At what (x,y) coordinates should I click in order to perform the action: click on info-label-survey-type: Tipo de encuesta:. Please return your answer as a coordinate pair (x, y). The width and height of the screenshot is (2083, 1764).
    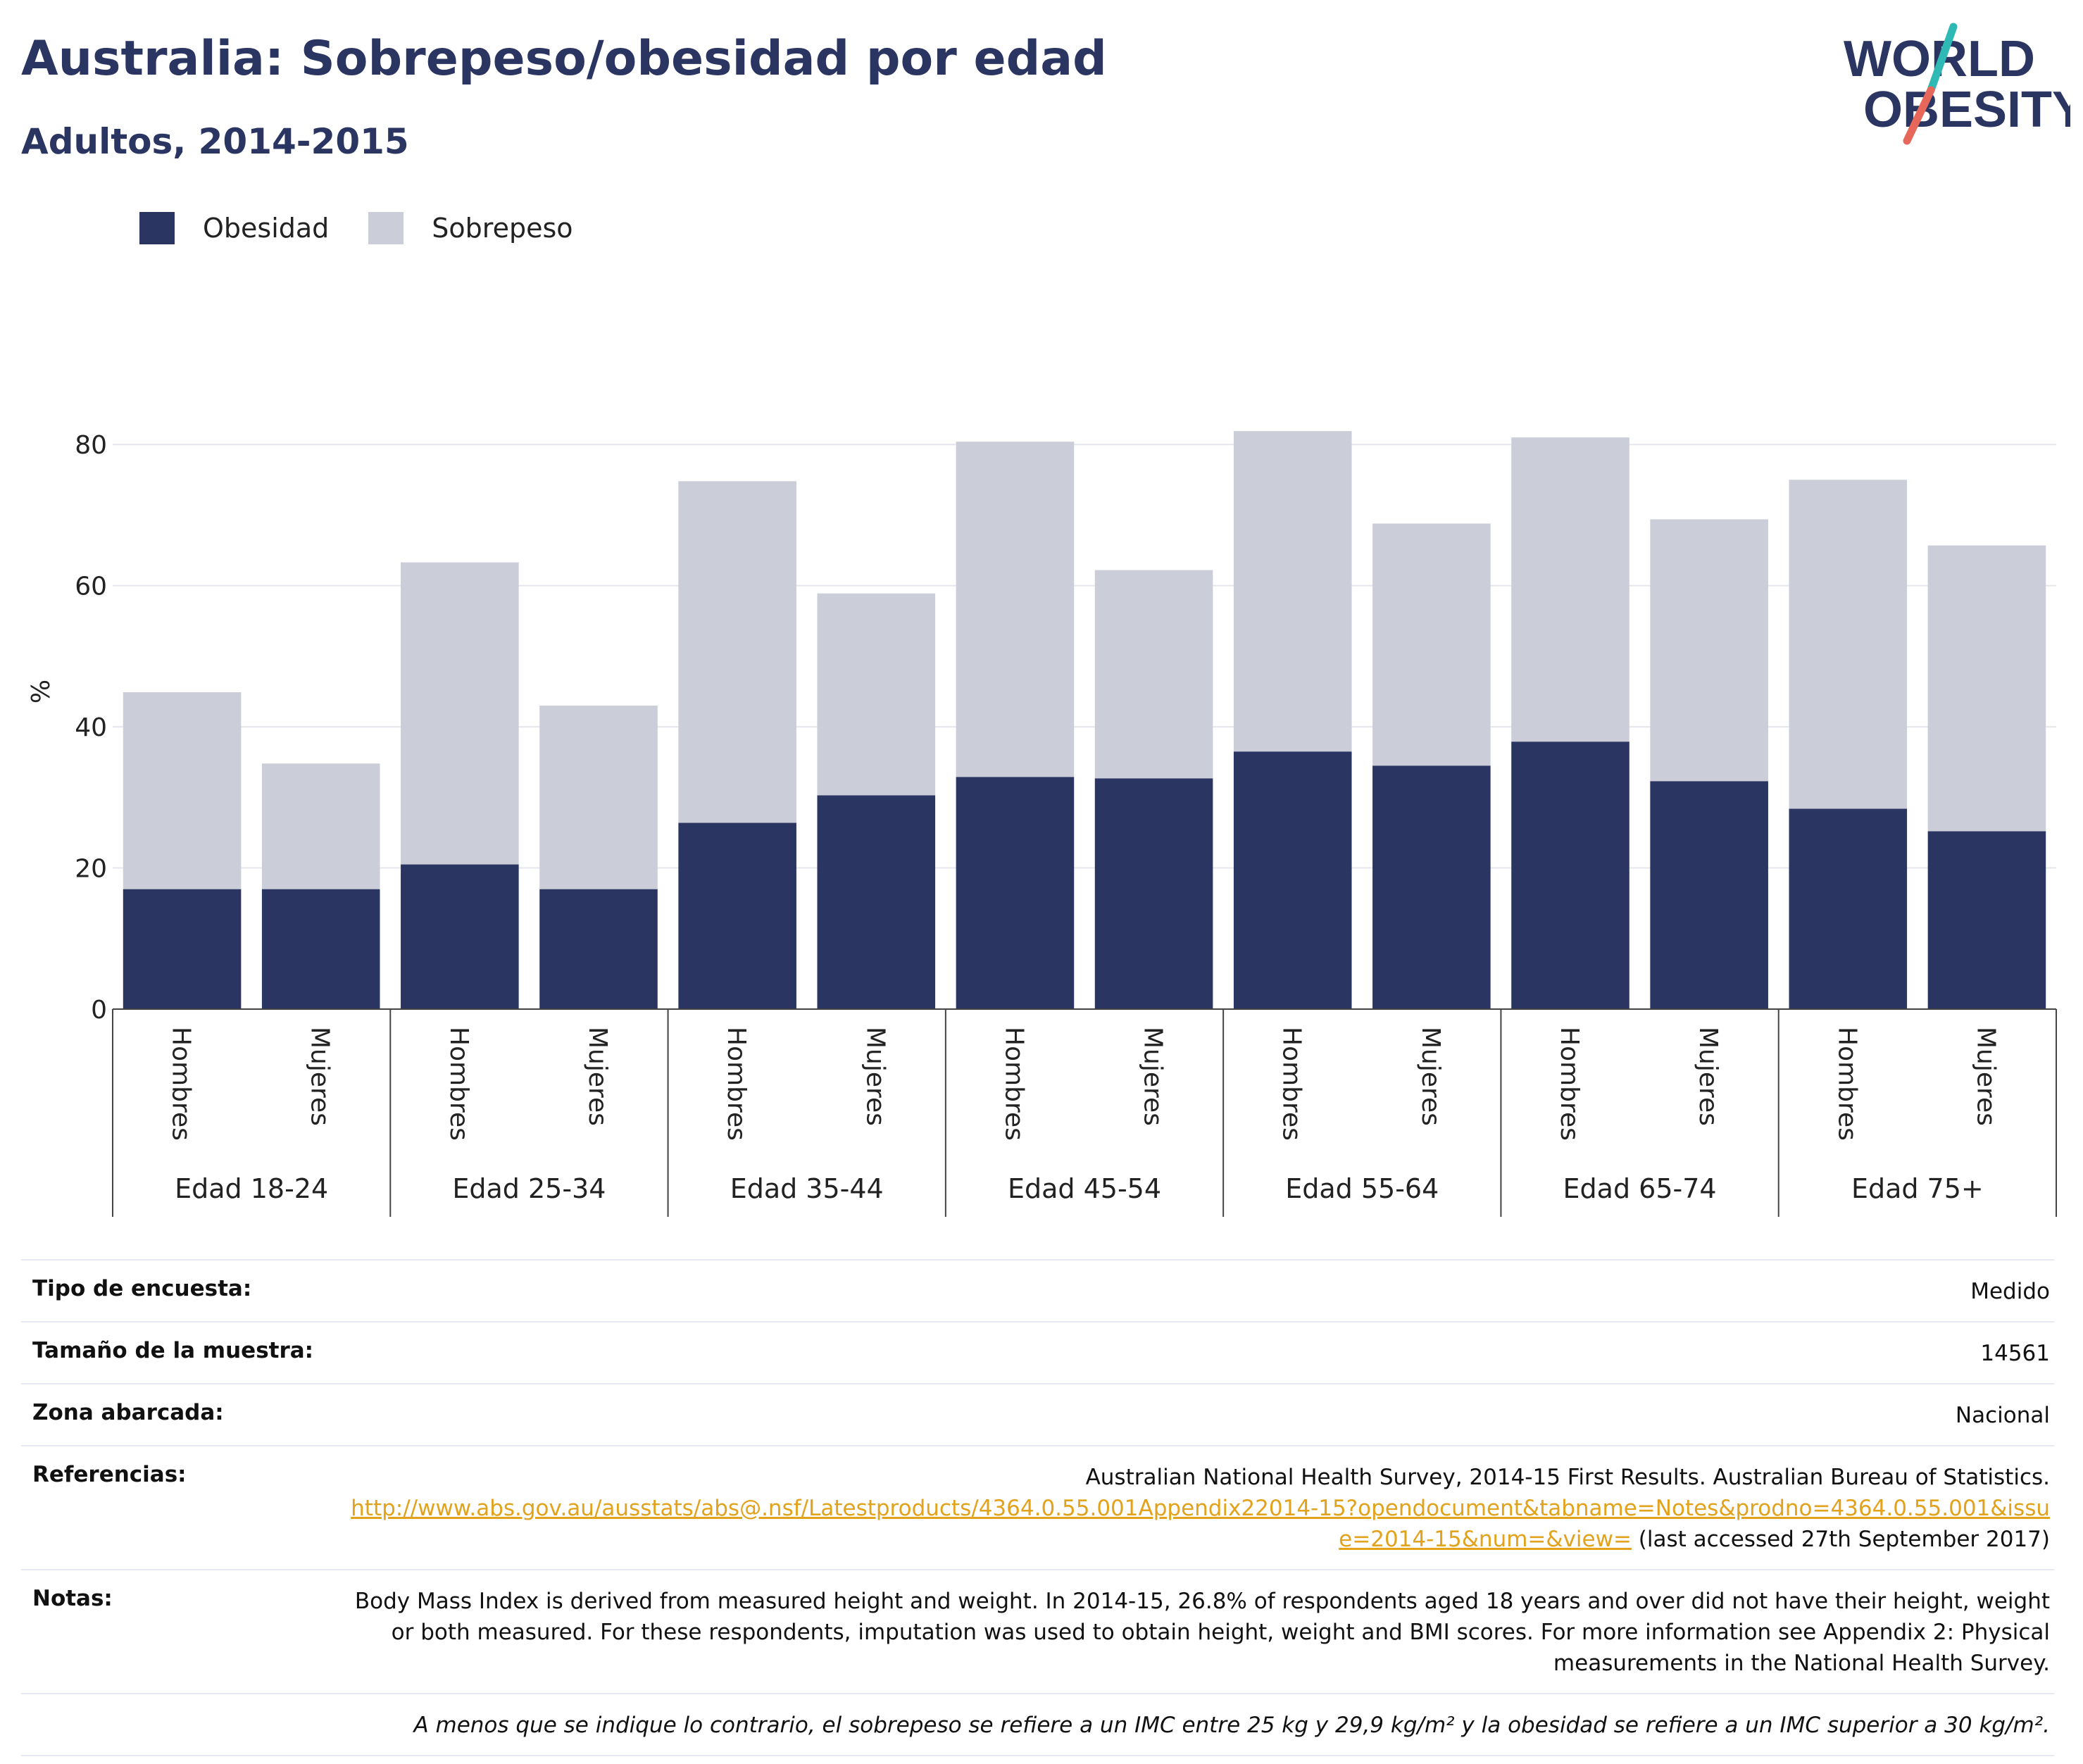
    Looking at the image, I should click on (142, 1288).